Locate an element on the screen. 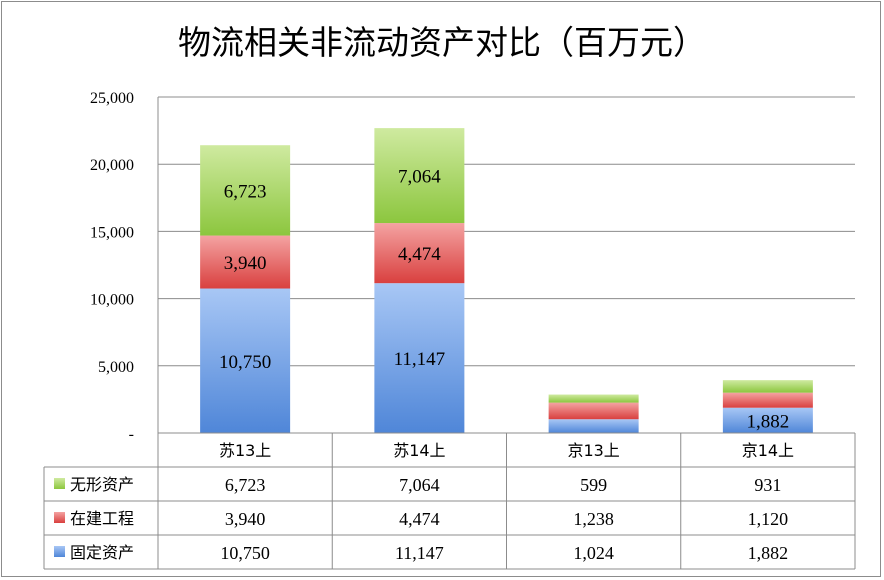  table-cell: 10,750 is located at coordinates (245, 553).